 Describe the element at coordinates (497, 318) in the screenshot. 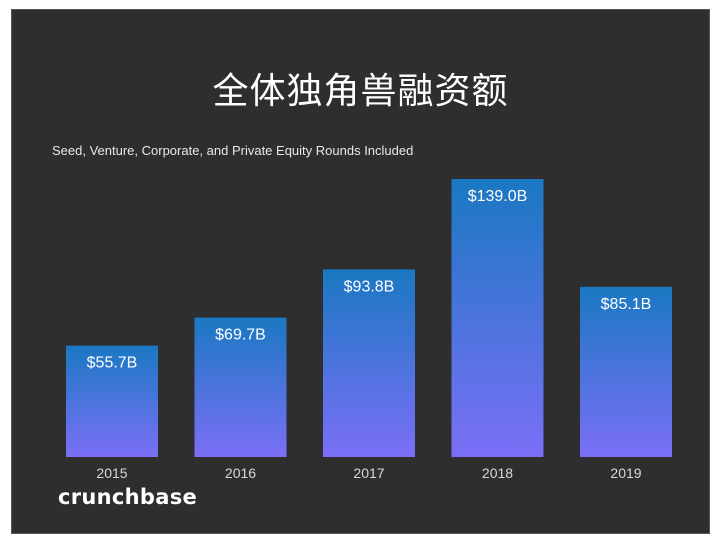

I see `bar-2018` at that location.